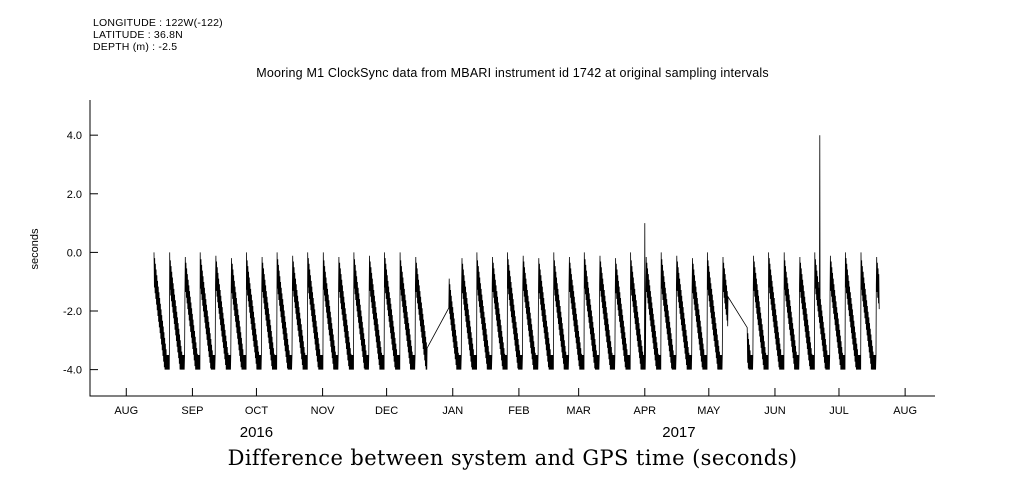 This screenshot has height=504, width=1009. I want to click on x-tick-label: JUN, so click(774, 411).